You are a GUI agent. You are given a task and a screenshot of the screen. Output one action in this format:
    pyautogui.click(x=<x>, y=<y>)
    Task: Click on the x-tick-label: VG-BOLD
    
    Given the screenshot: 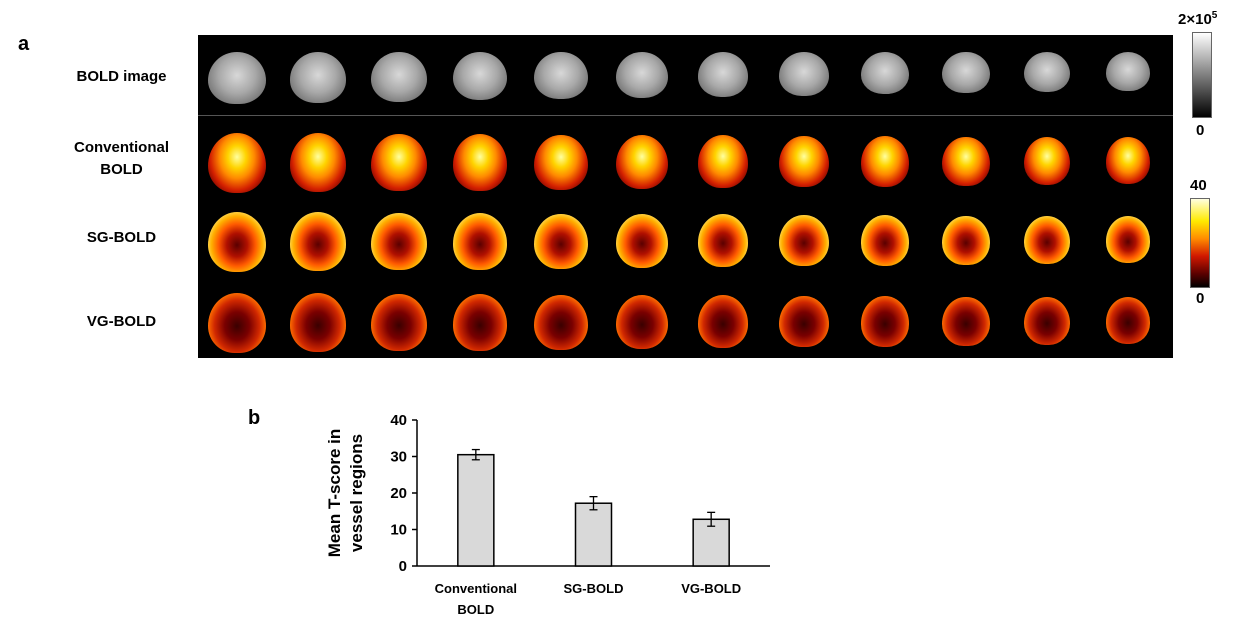 What is the action you would take?
    pyautogui.click(x=711, y=588)
    